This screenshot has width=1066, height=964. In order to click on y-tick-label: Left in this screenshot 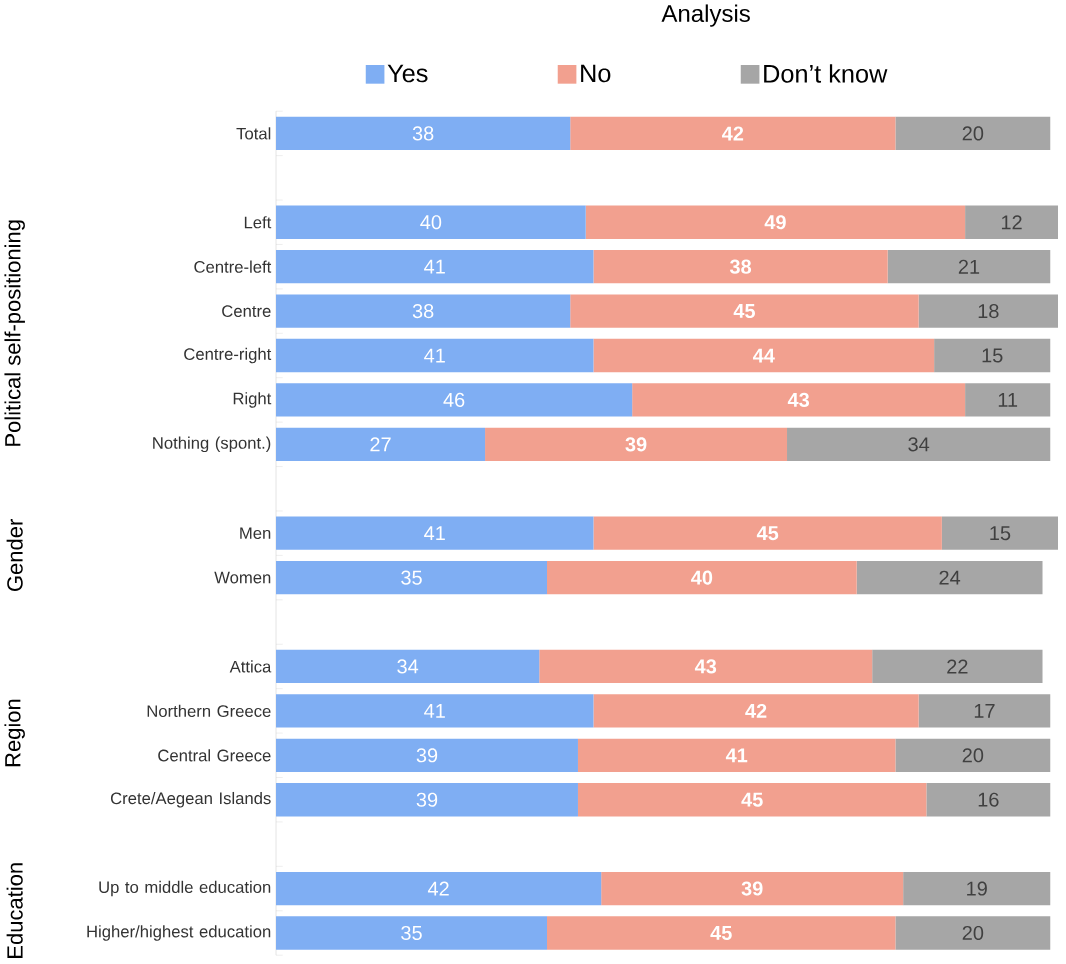, I will do `click(258, 222)`.